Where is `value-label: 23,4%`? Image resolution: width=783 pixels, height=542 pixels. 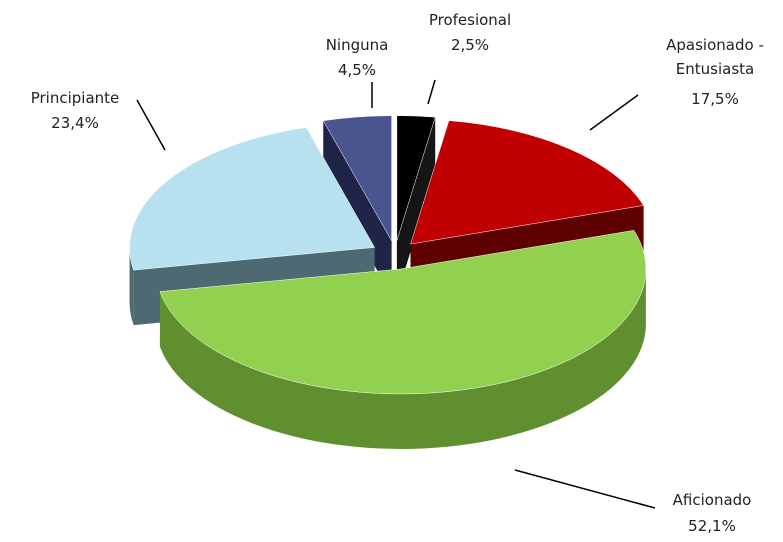
value-label: 23,4% is located at coordinates (75, 123).